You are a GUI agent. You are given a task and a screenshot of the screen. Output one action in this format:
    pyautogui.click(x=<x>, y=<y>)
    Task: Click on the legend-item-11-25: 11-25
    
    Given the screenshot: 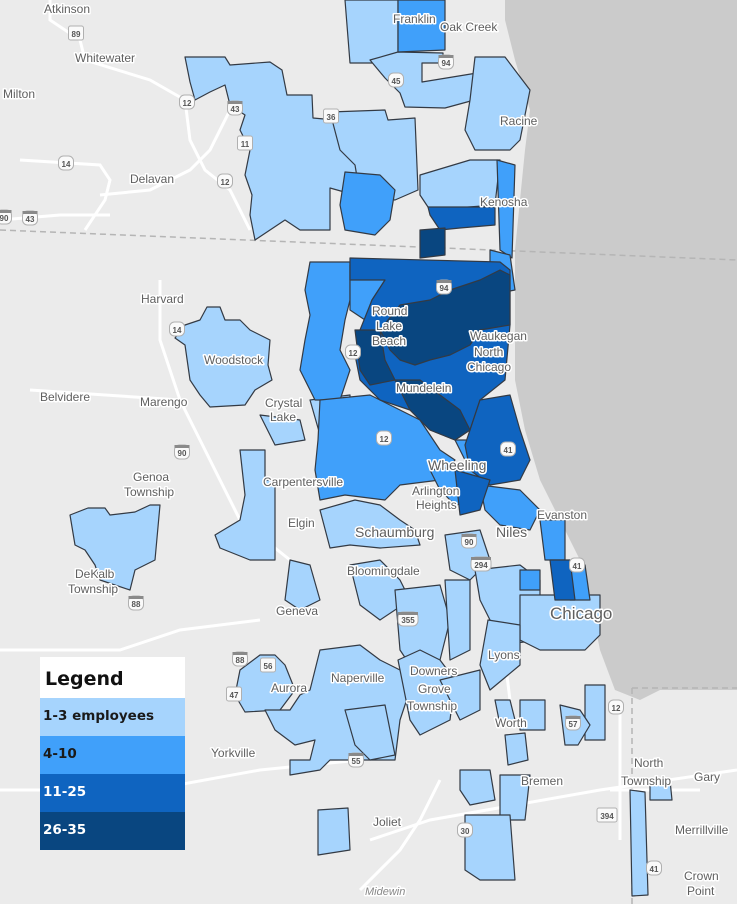 What is the action you would take?
    pyautogui.click(x=112, y=793)
    